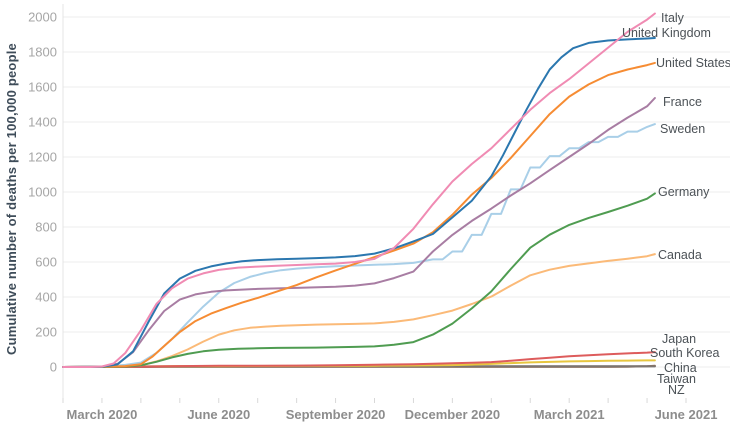 The image size is (730, 429). What do you see at coordinates (679, 339) in the screenshot?
I see `country-label-japan: Japan` at bounding box center [679, 339].